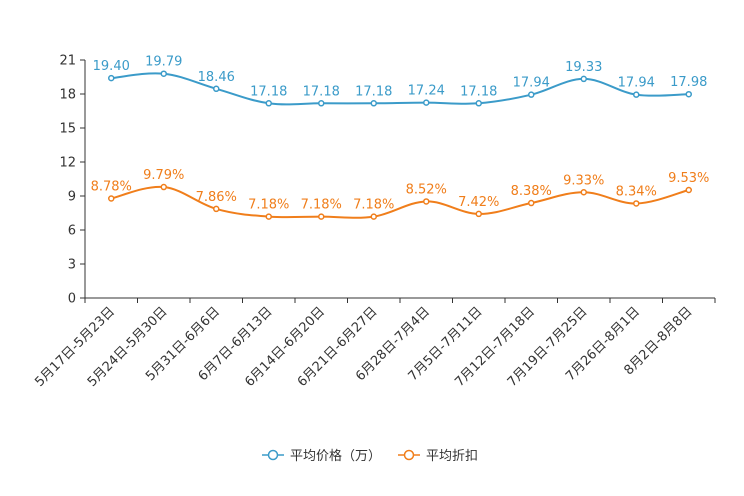 This screenshot has height=496, width=744. Describe the element at coordinates (636, 191) in the screenshot. I see `data-label: 8.34%` at that location.